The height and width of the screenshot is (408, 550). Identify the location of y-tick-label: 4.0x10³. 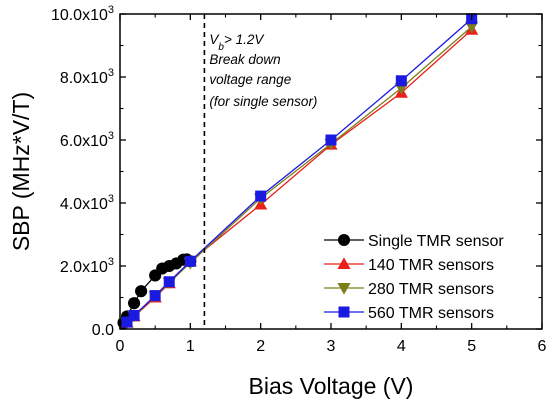
(87, 203).